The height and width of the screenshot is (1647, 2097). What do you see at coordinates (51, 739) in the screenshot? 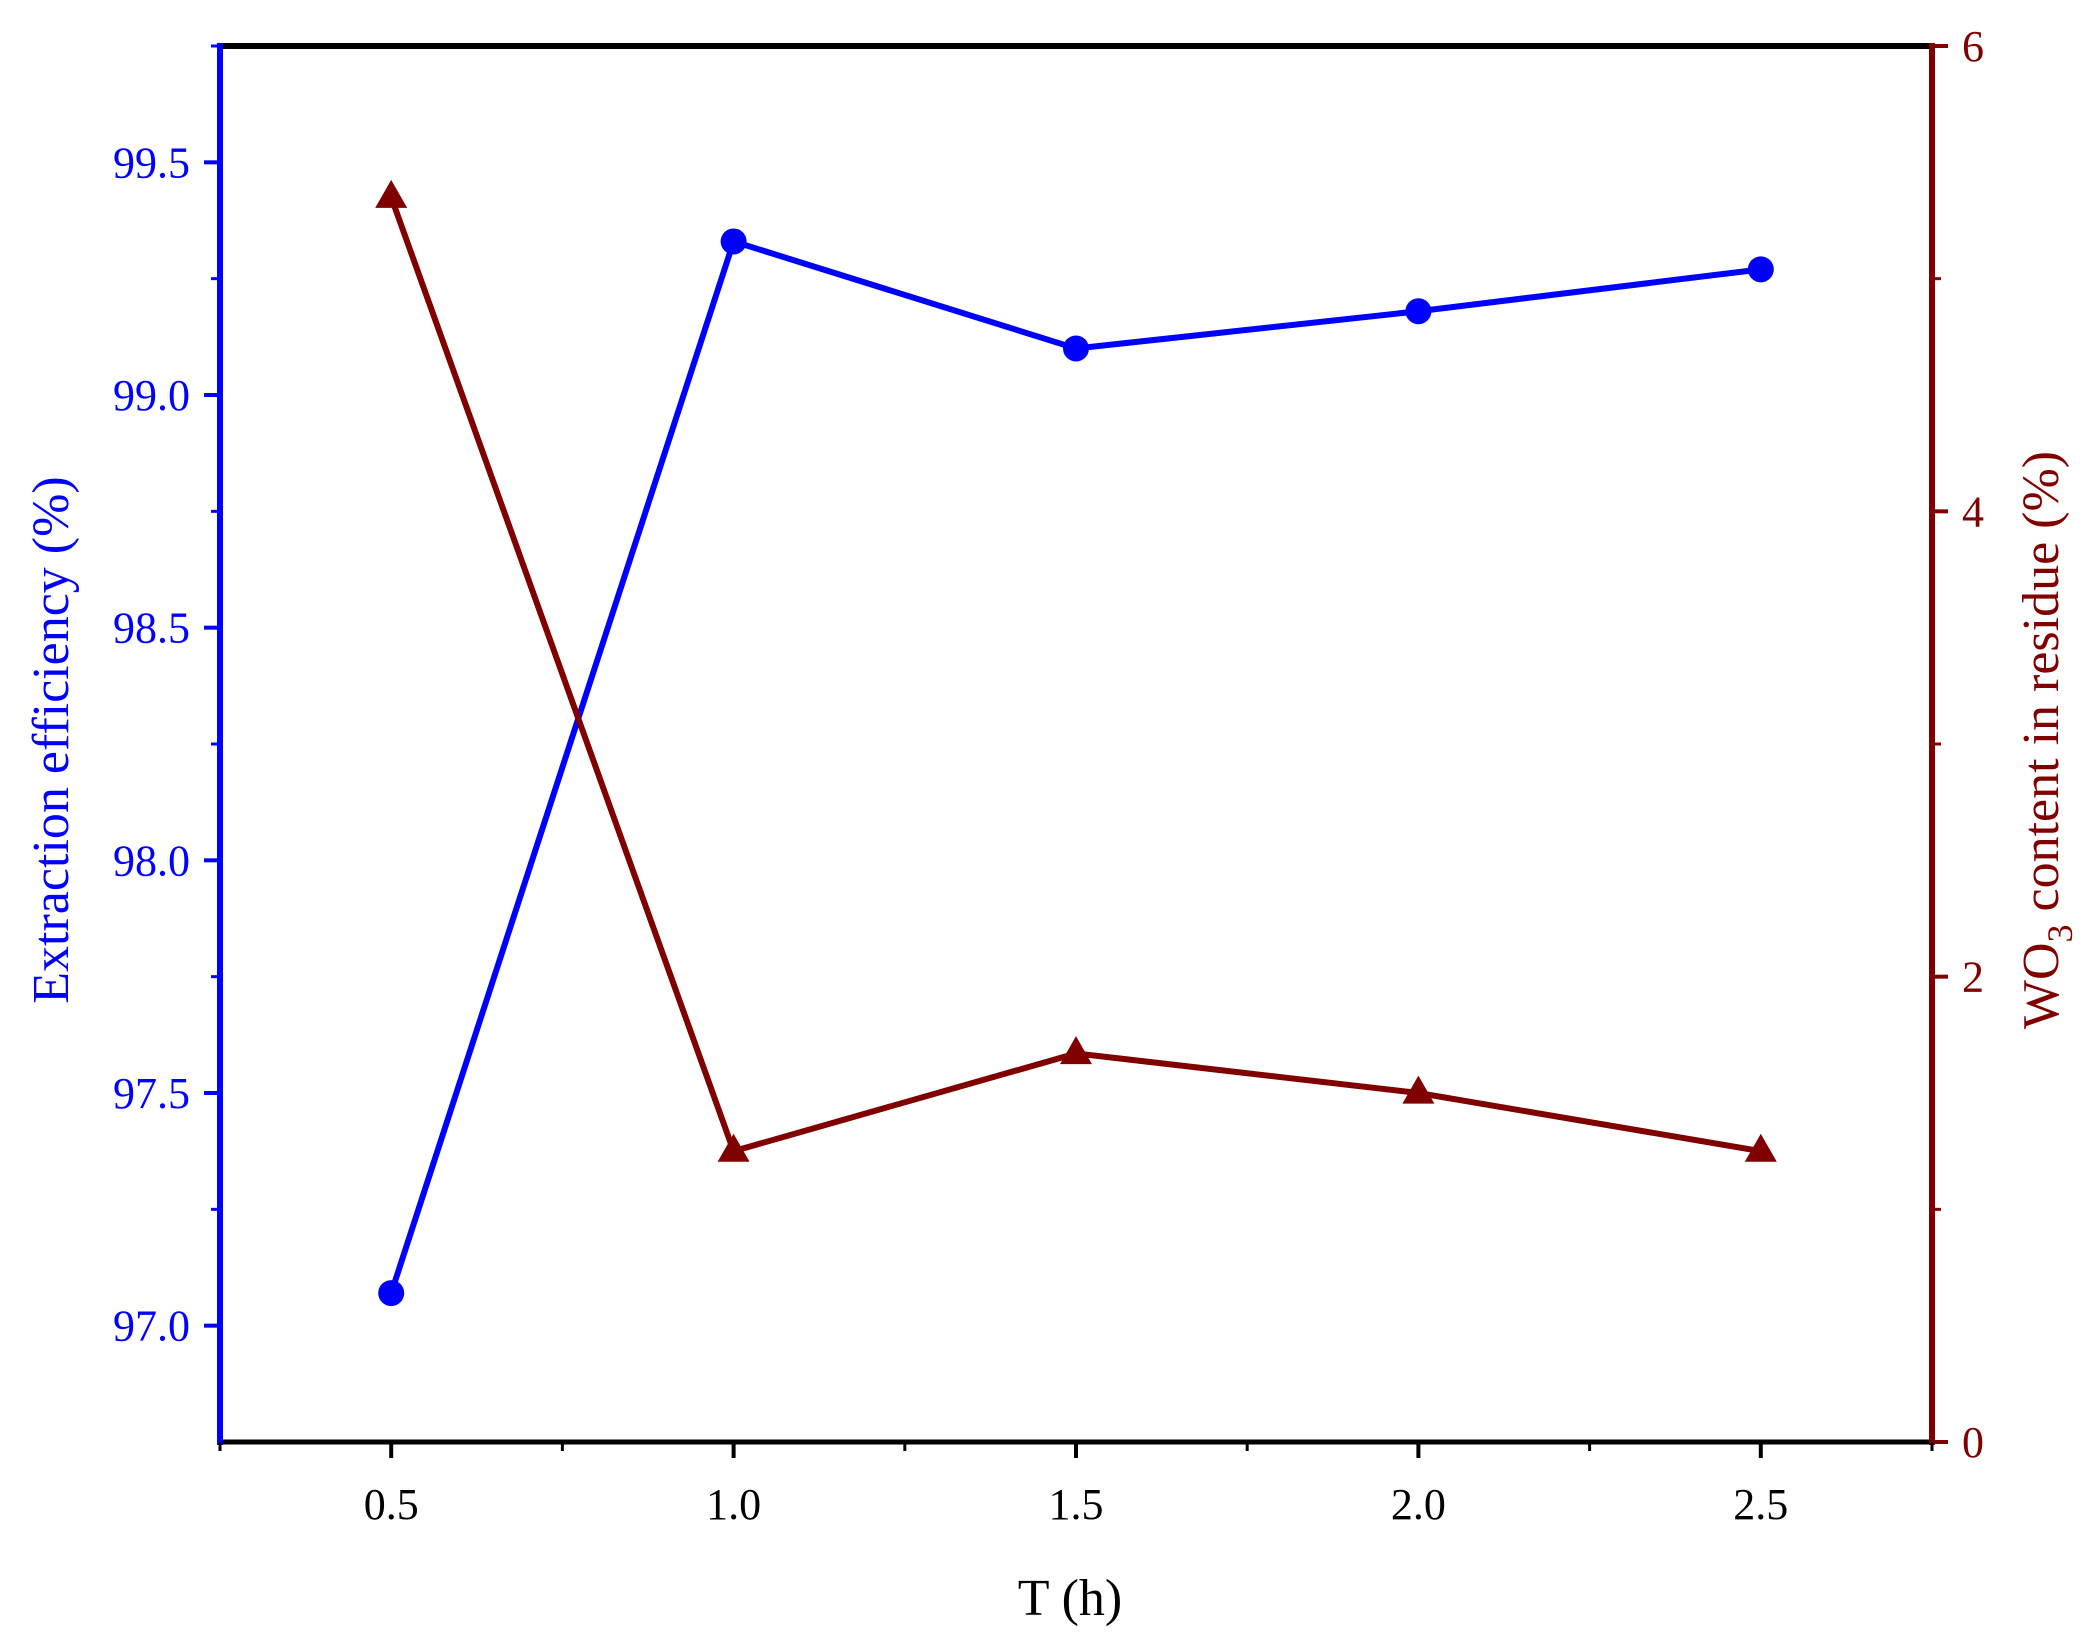
I see `left-axis-title: Extraction efficiency (%)` at bounding box center [51, 739].